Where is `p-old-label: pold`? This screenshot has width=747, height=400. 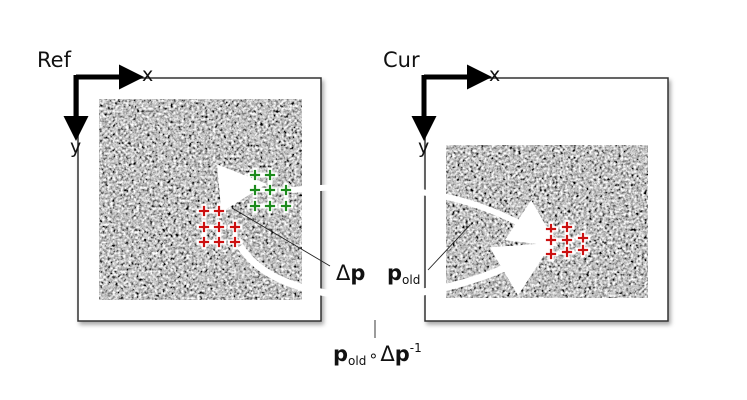 p-old-label: pold is located at coordinates (404, 274).